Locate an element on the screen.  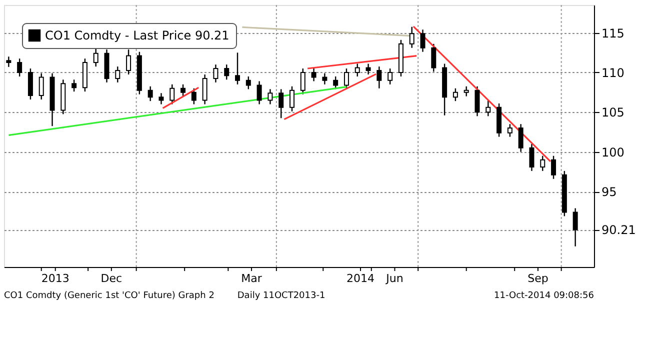
y-tick-label: 115 is located at coordinates (613, 33).